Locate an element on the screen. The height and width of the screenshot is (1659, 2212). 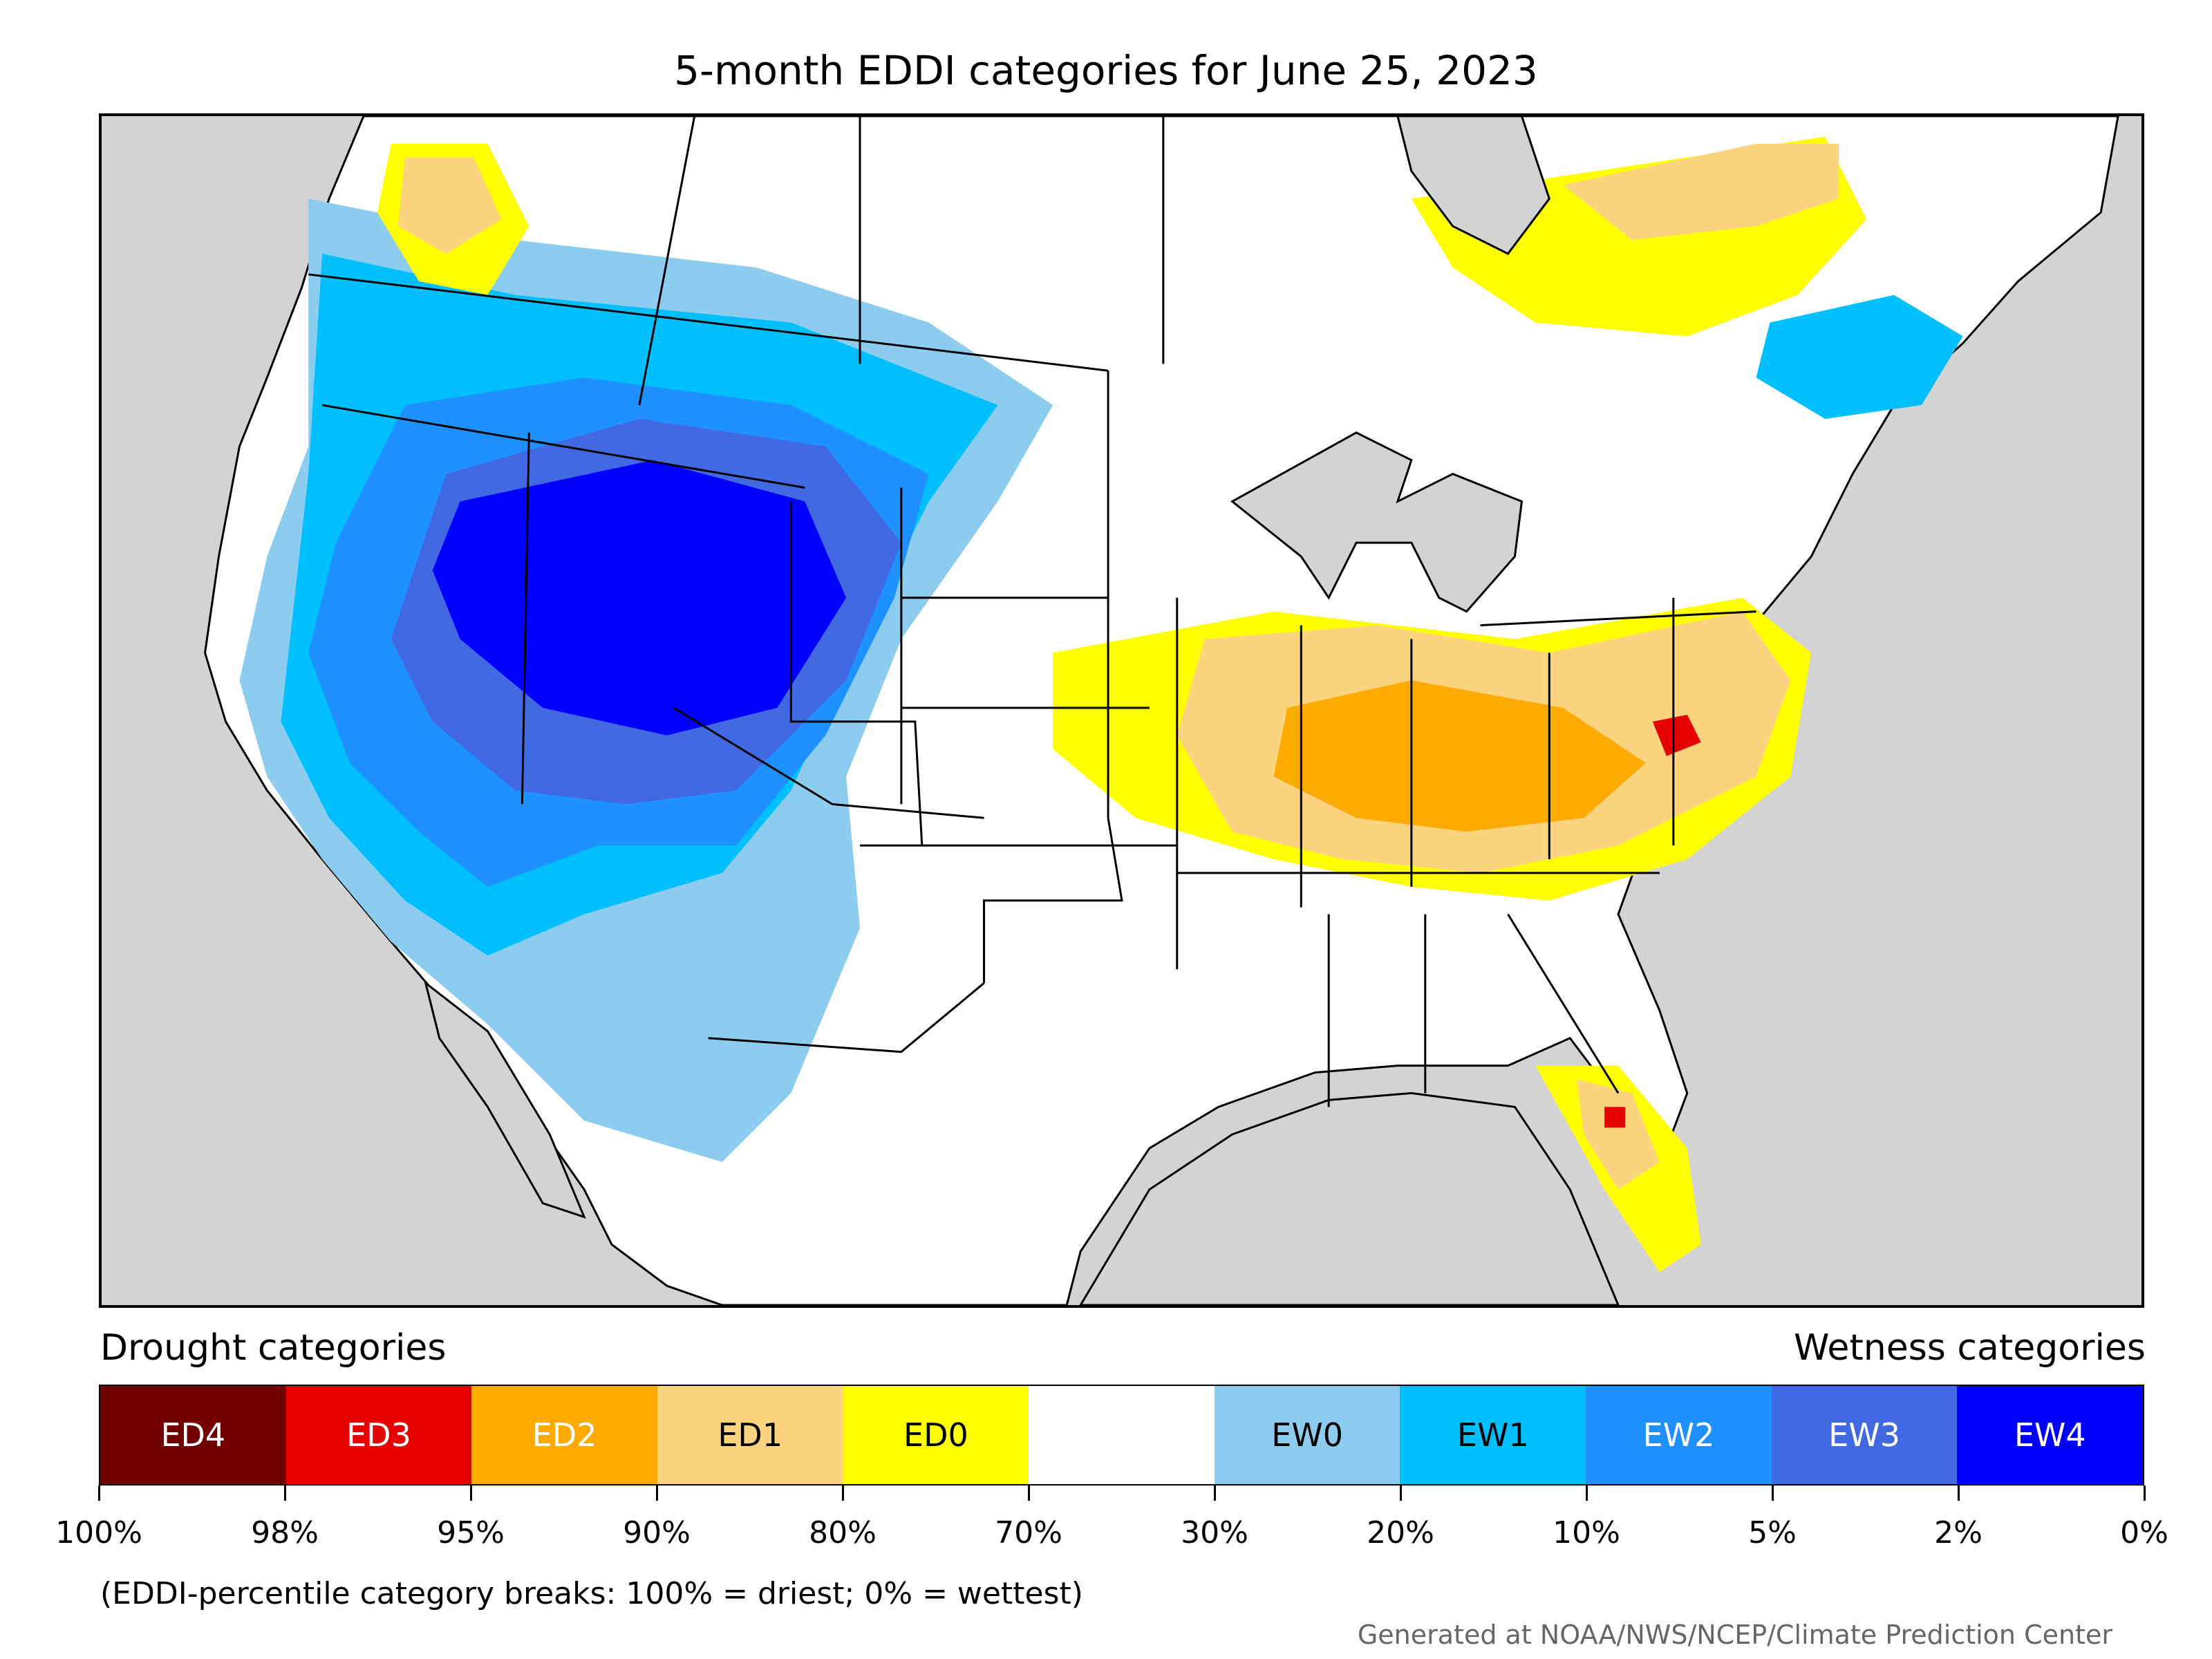
legend-segment-ew3: EW3 is located at coordinates (1864, 1435).